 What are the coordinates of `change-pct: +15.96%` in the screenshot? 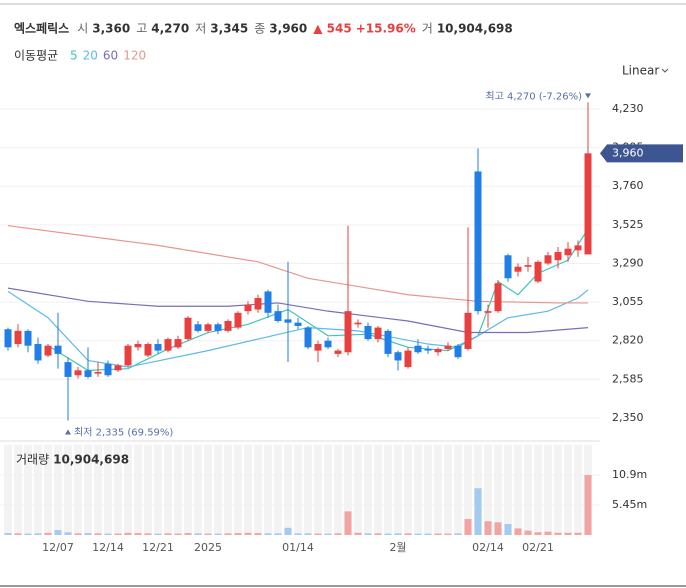 It's located at (386, 29).